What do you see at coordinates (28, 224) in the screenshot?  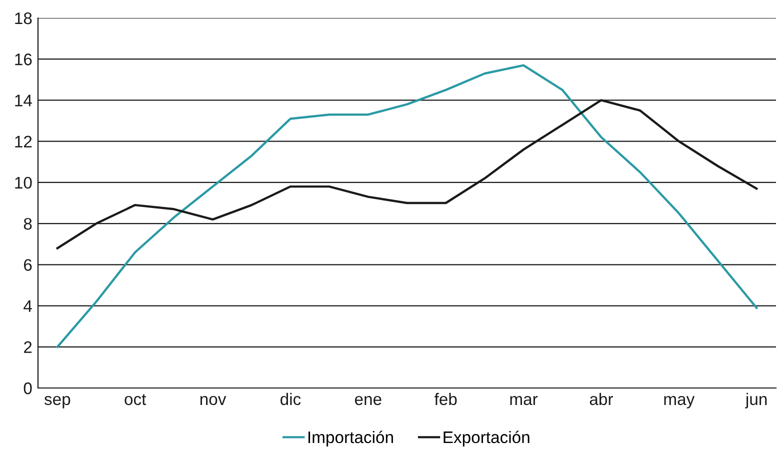 I see `y-tick-label: 8` at bounding box center [28, 224].